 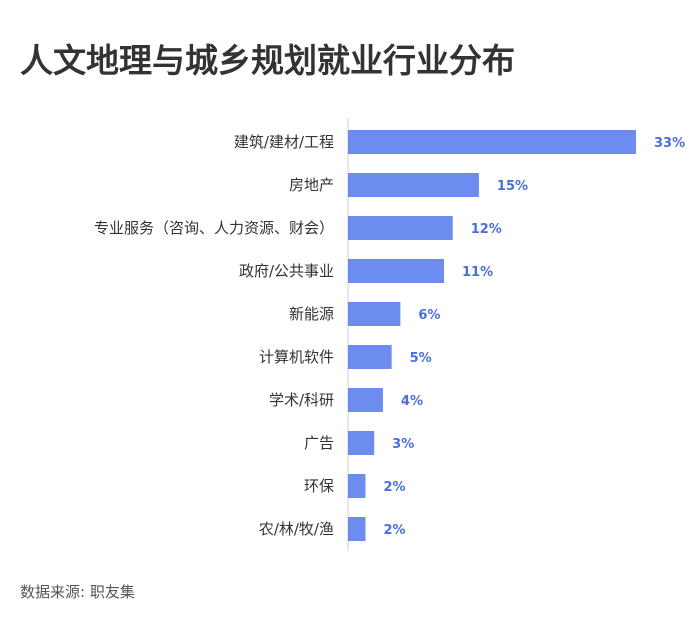 What do you see at coordinates (403, 444) in the screenshot?
I see `value-label: 3%` at bounding box center [403, 444].